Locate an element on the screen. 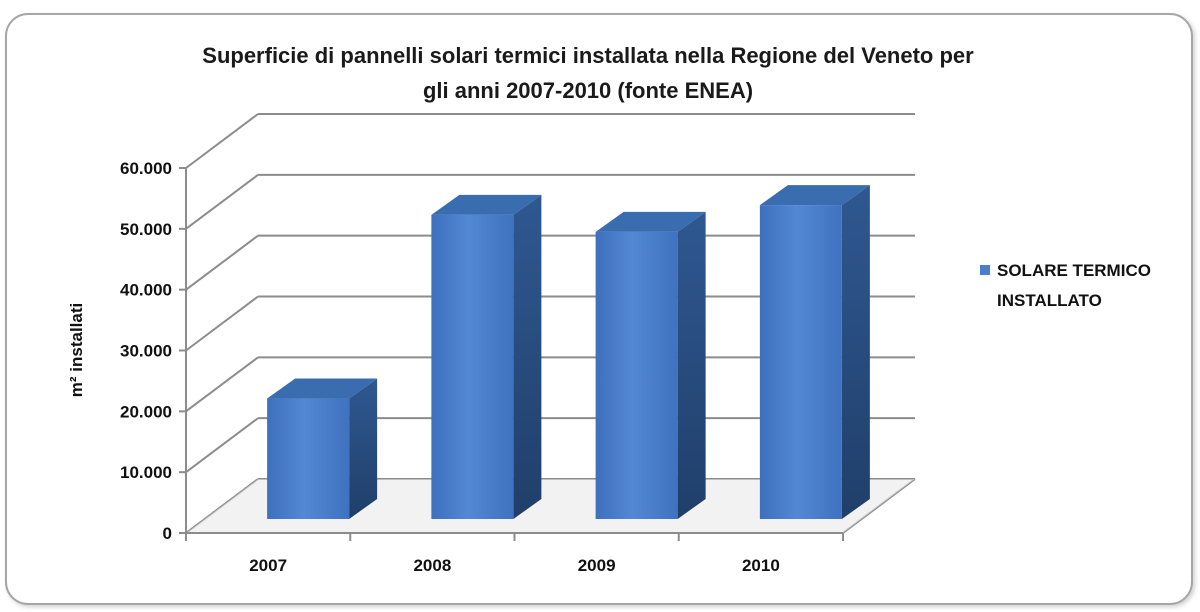  legend-label-line-2: INSTALLATO is located at coordinates (1049, 300).